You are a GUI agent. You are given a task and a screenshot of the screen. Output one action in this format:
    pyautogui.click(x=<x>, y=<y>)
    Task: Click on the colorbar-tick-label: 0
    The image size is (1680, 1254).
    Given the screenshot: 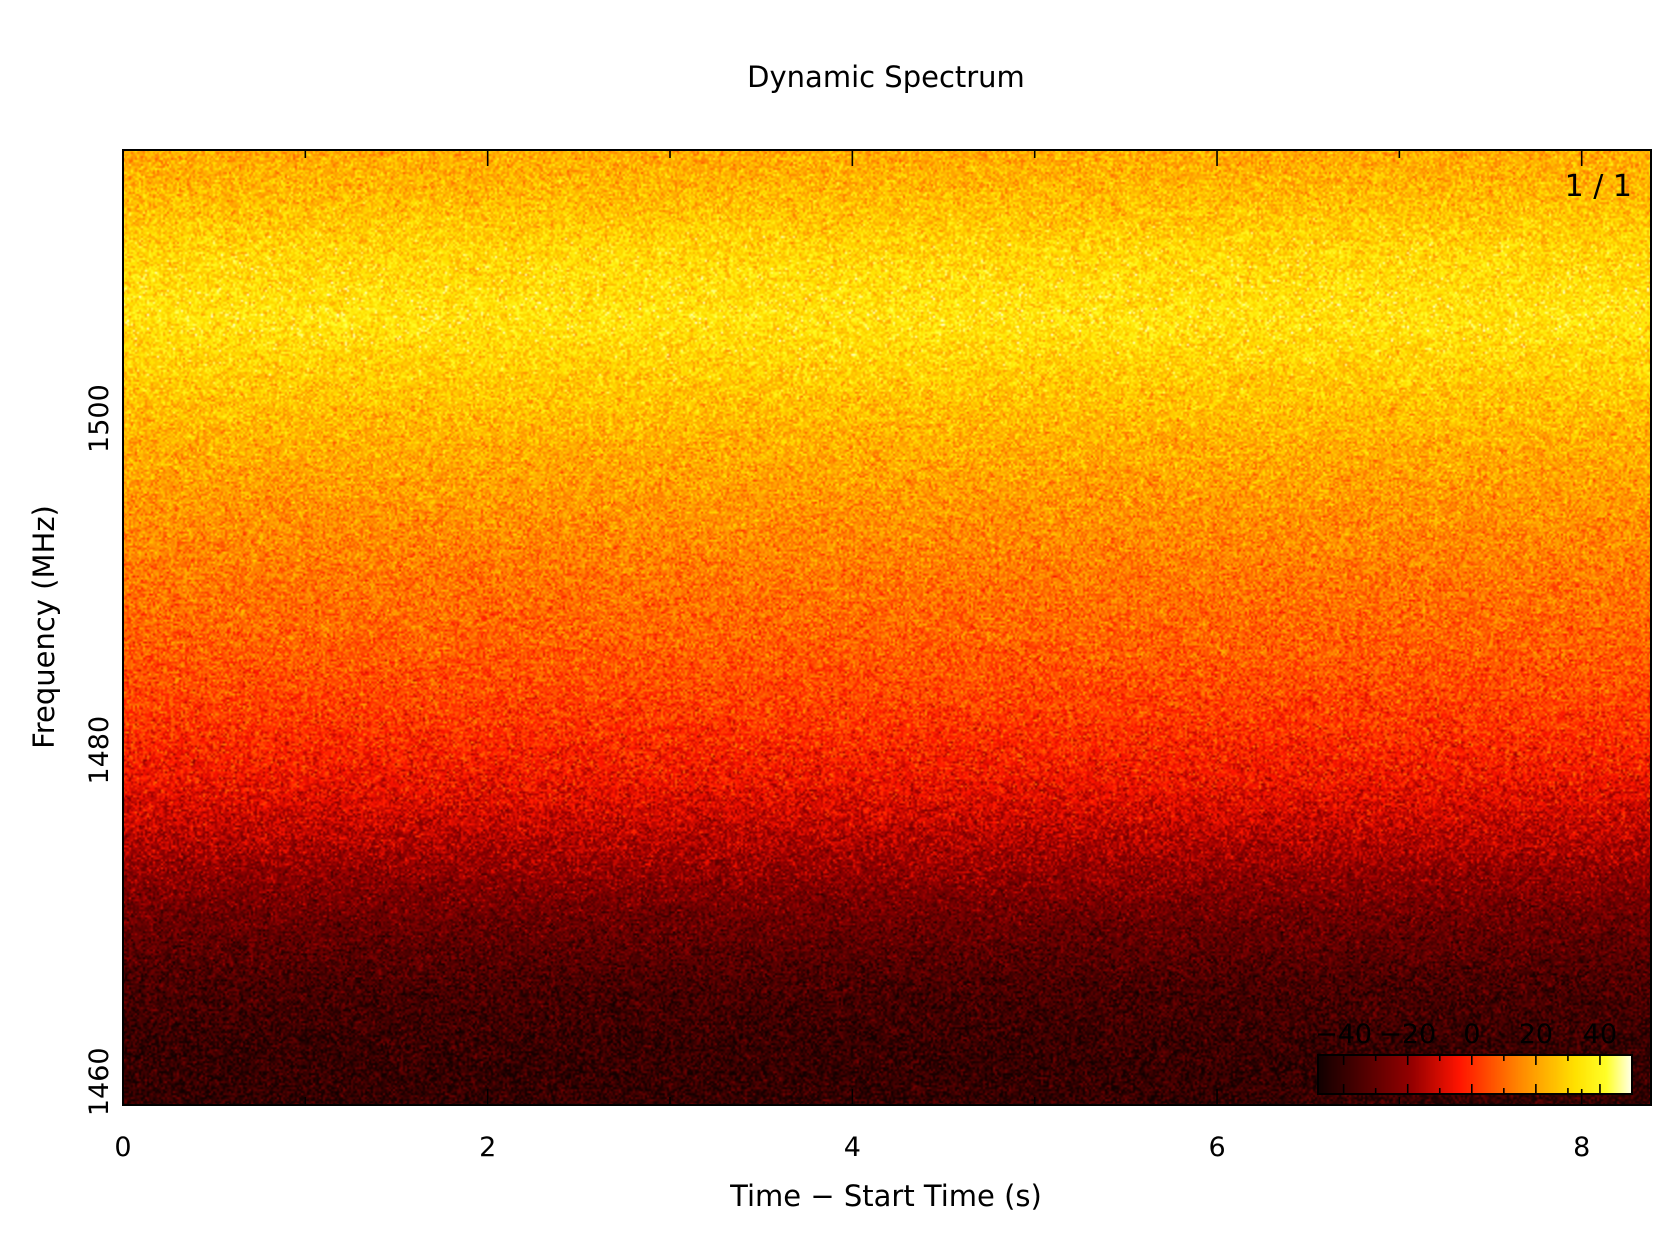 What is the action you would take?
    pyautogui.click(x=1471, y=1034)
    